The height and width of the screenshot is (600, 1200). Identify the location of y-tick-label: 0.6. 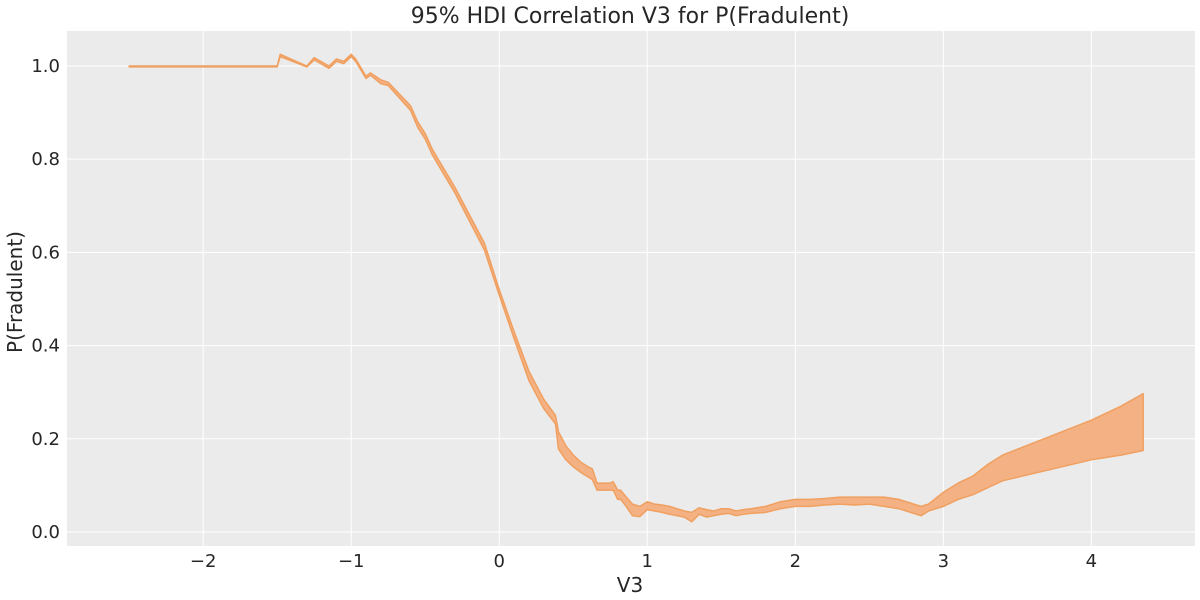
(45, 252).